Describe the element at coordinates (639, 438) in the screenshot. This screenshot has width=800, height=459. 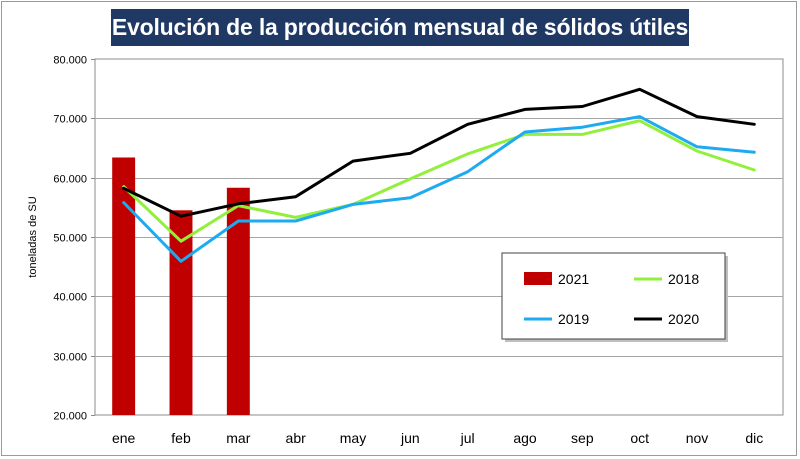
I see `x-tick-label: oct` at that location.